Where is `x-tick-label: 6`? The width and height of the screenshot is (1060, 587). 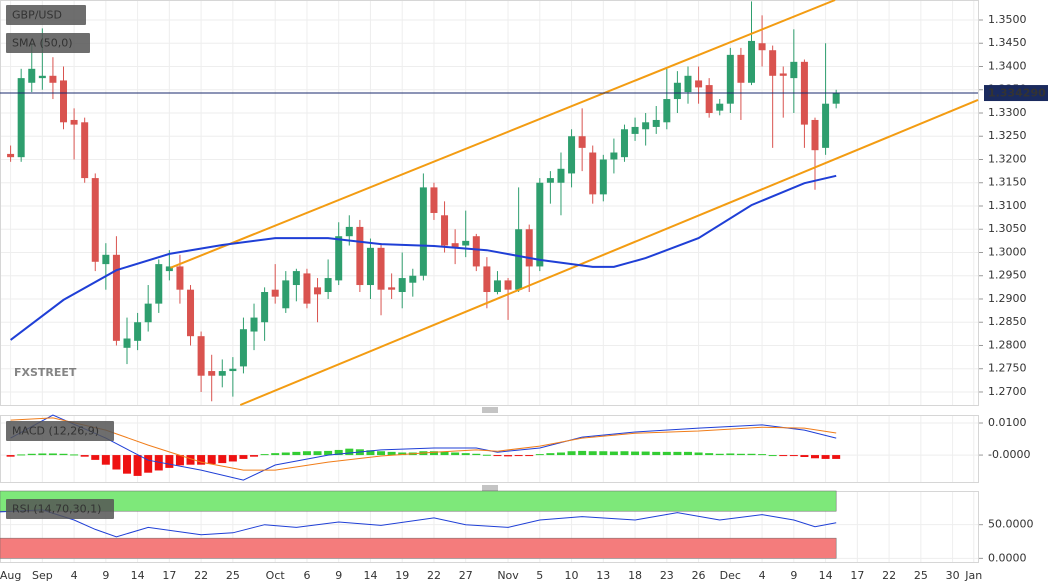 x-tick-label: 6 is located at coordinates (306, 575).